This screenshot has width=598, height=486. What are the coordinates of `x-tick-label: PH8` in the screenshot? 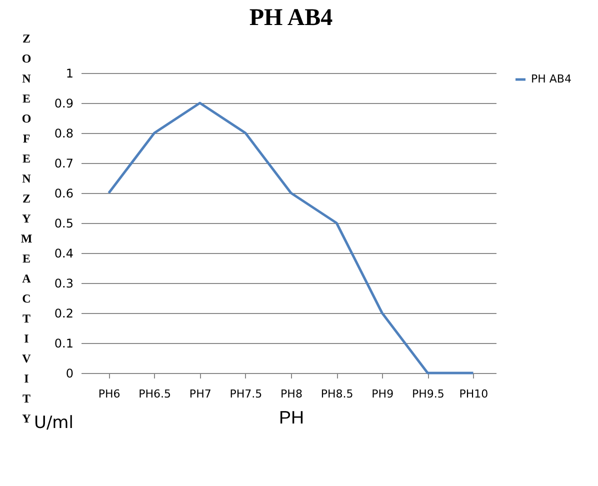 It's located at (291, 394).